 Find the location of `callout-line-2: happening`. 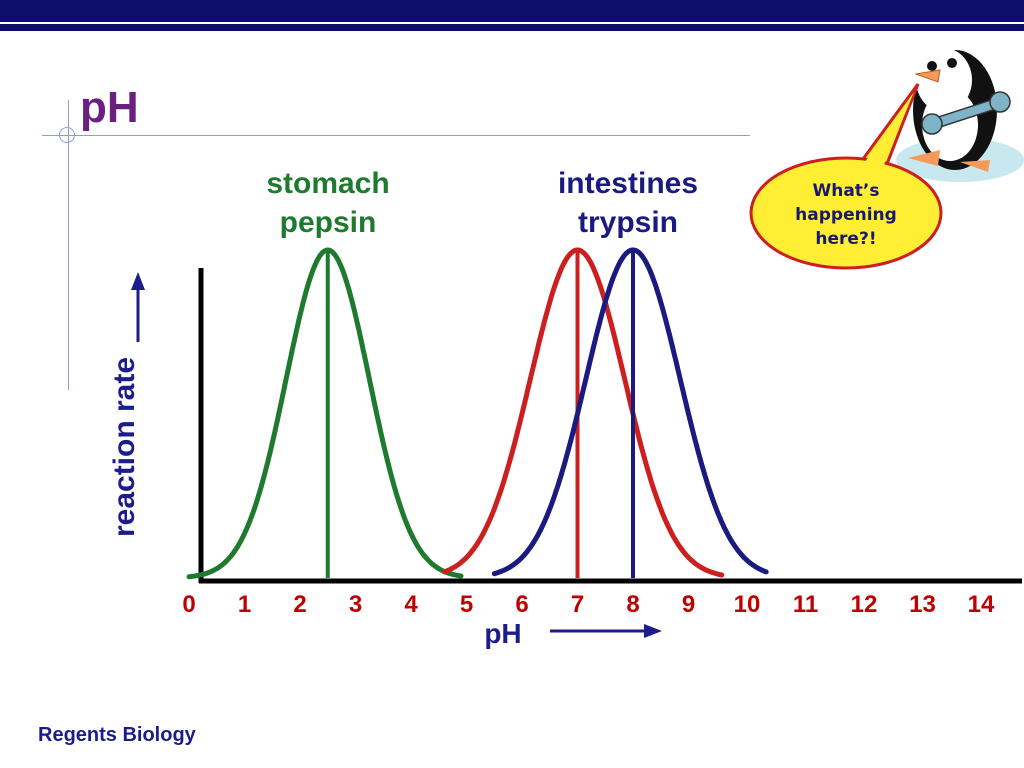

callout-line-2: happening is located at coordinates (846, 215).